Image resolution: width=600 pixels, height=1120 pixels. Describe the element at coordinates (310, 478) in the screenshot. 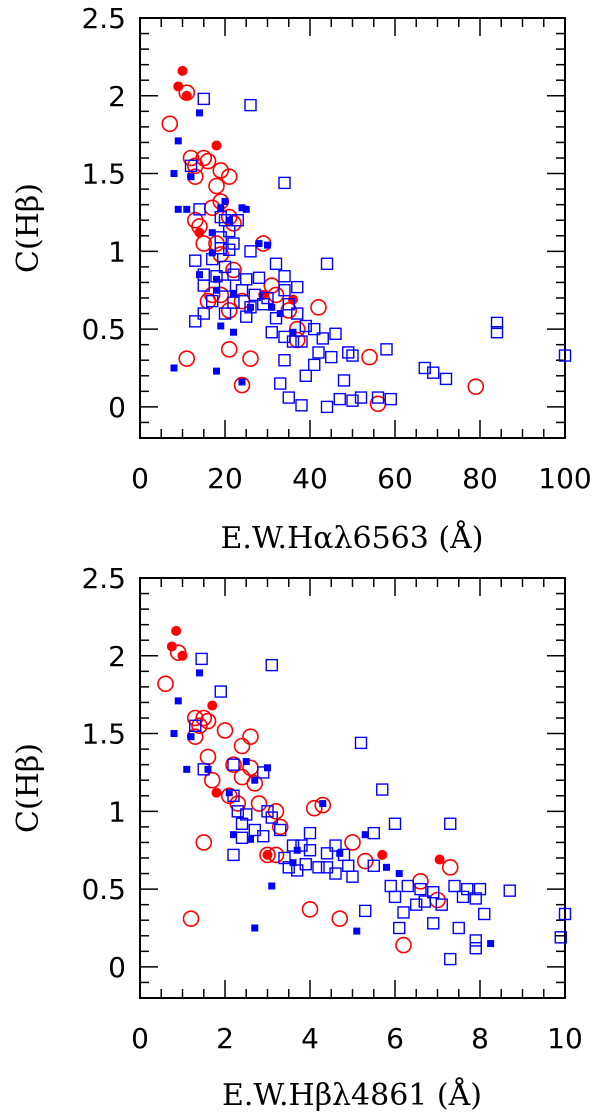

I see `x-tick-label: 40` at that location.